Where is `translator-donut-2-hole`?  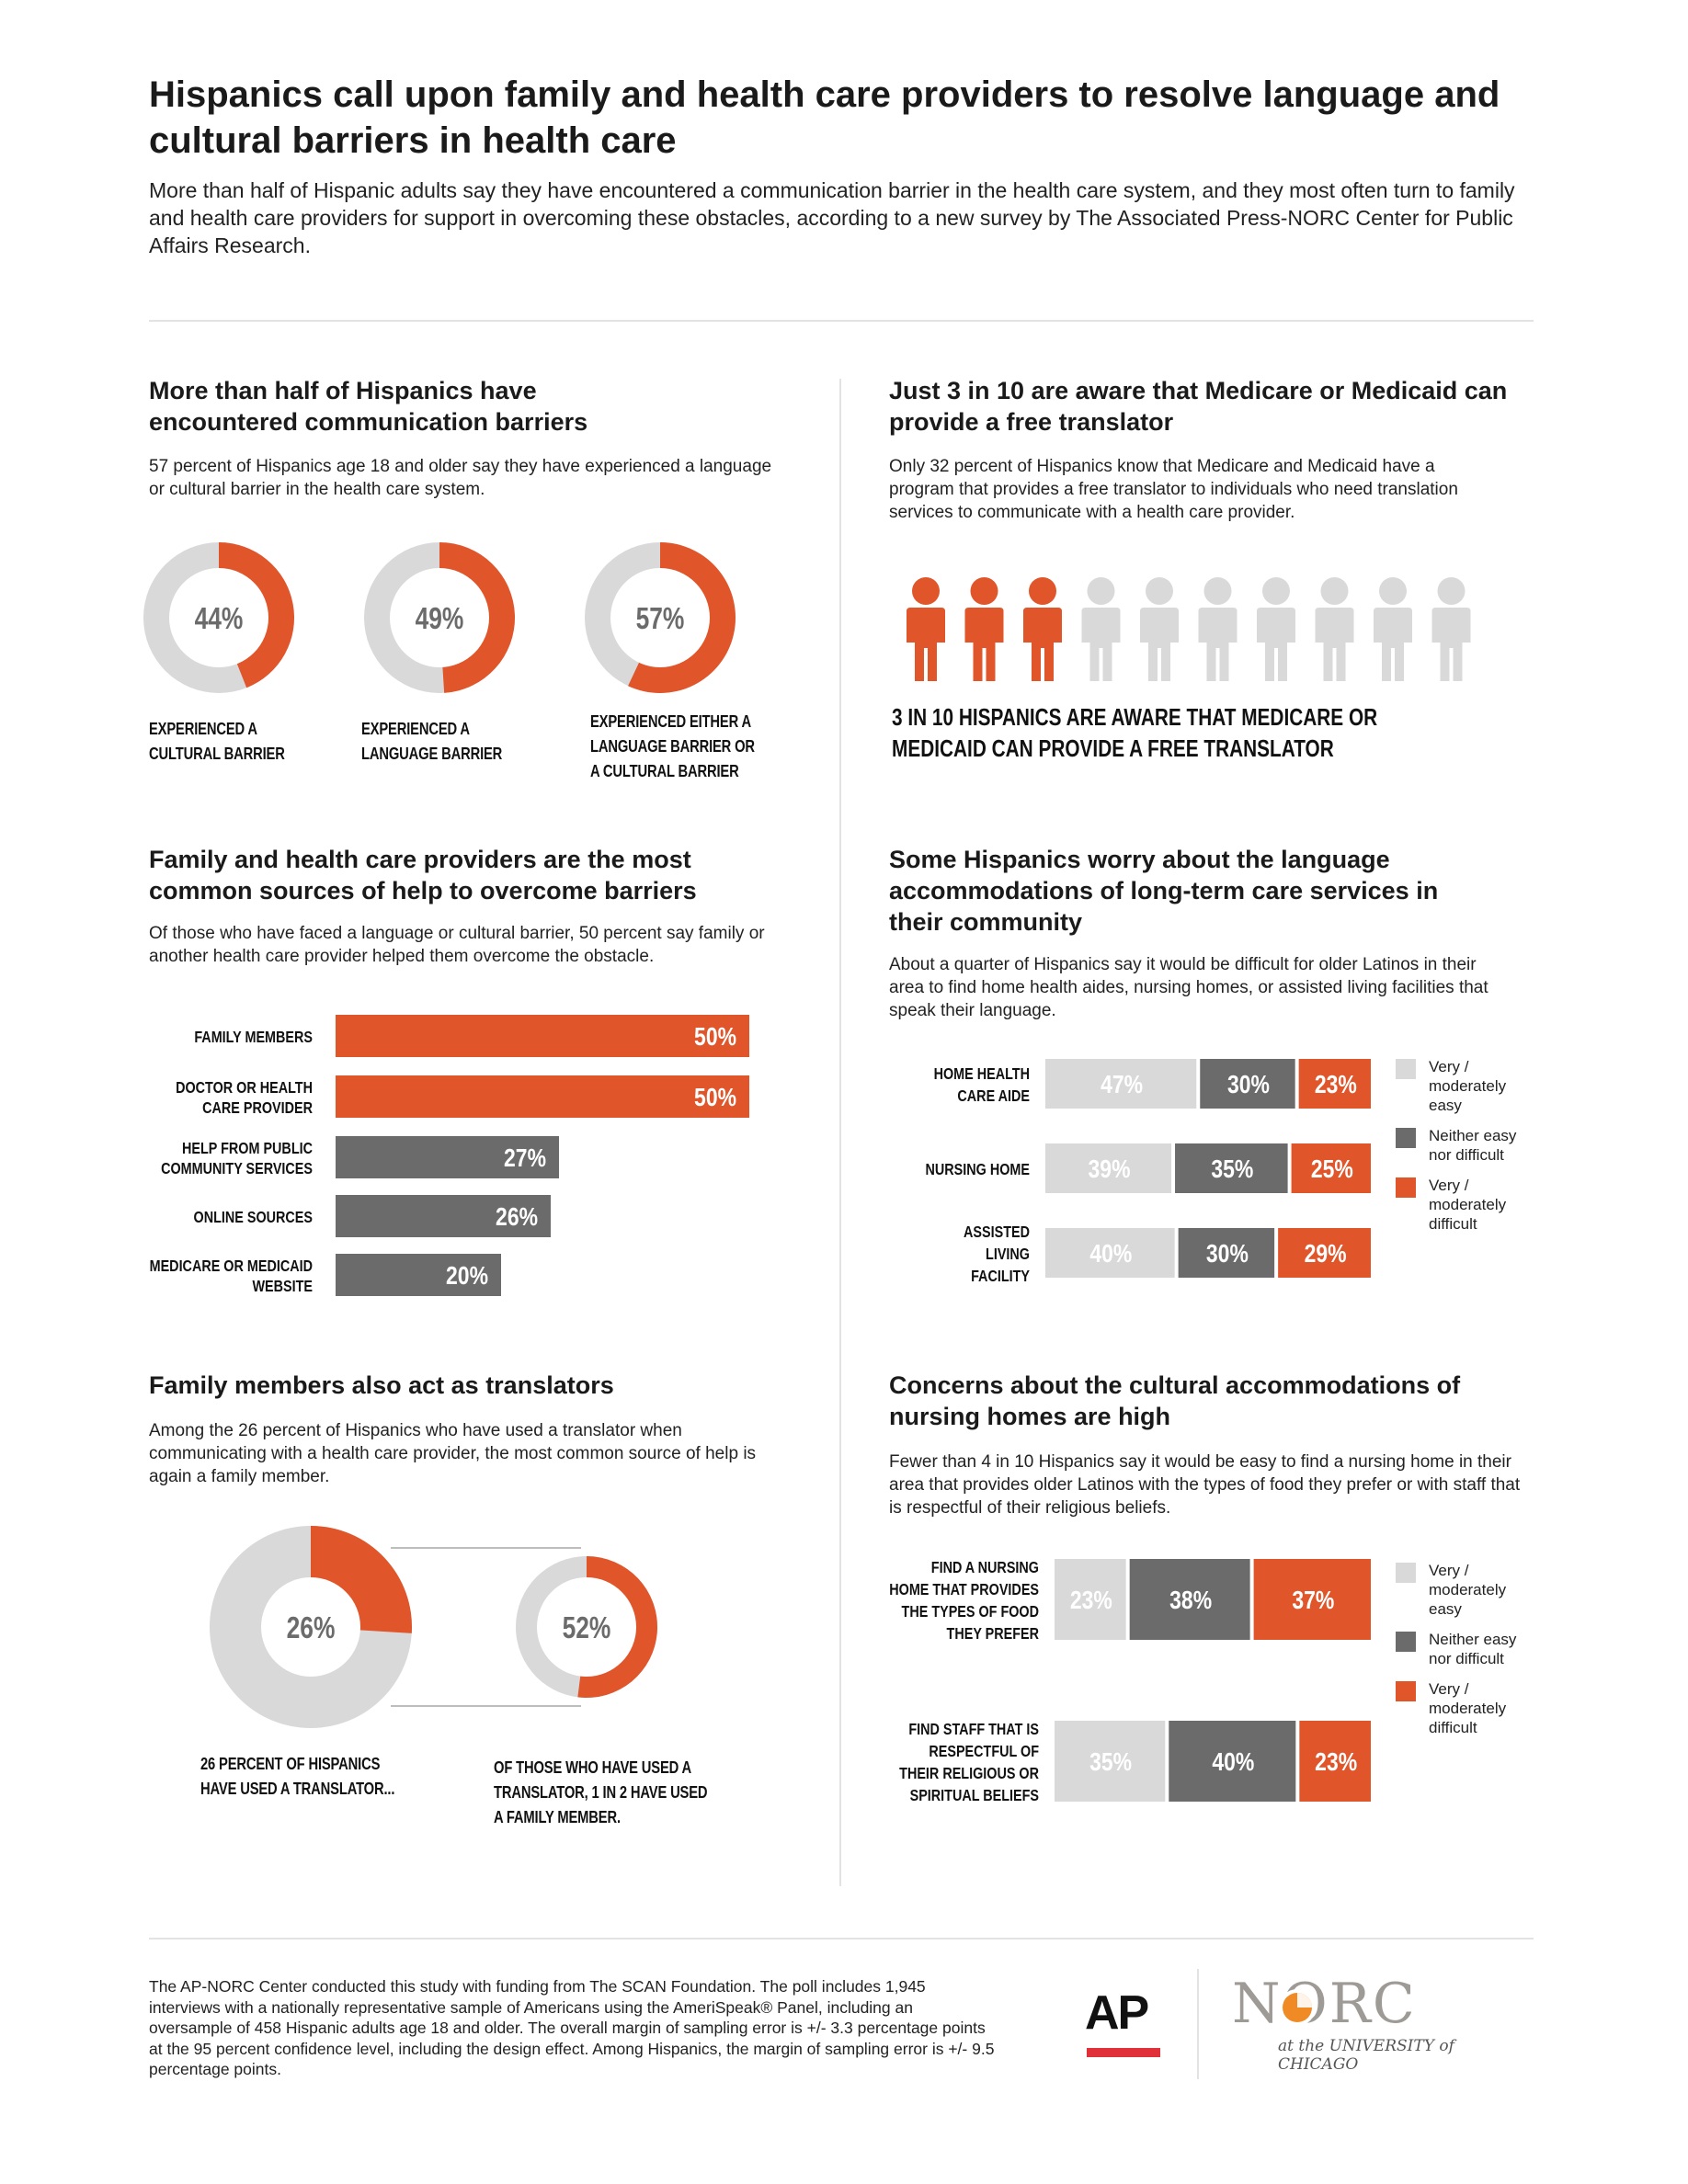 translator-donut-2-hole is located at coordinates (586, 1627).